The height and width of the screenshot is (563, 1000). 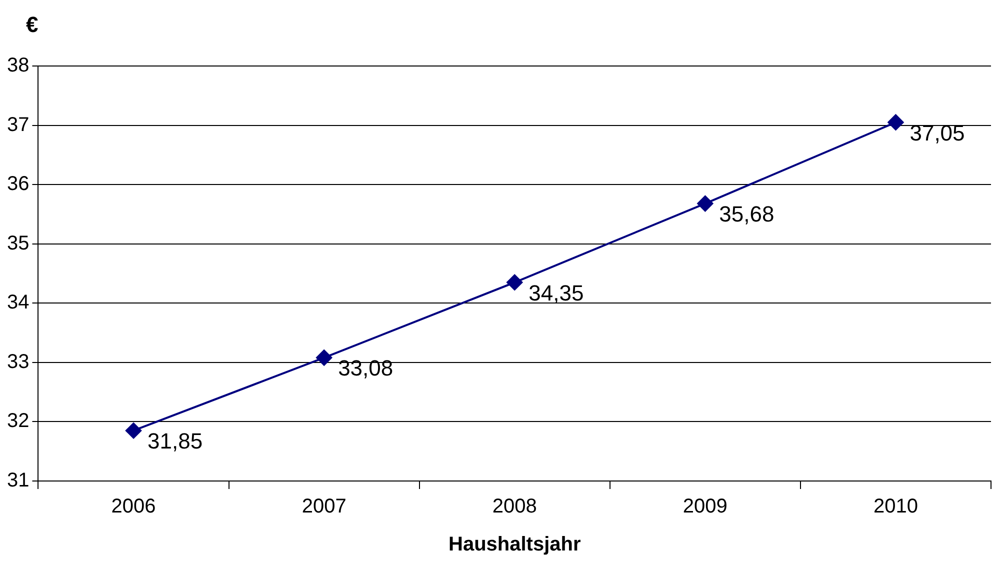 What do you see at coordinates (175, 441) in the screenshot?
I see `data-label: 31,85` at bounding box center [175, 441].